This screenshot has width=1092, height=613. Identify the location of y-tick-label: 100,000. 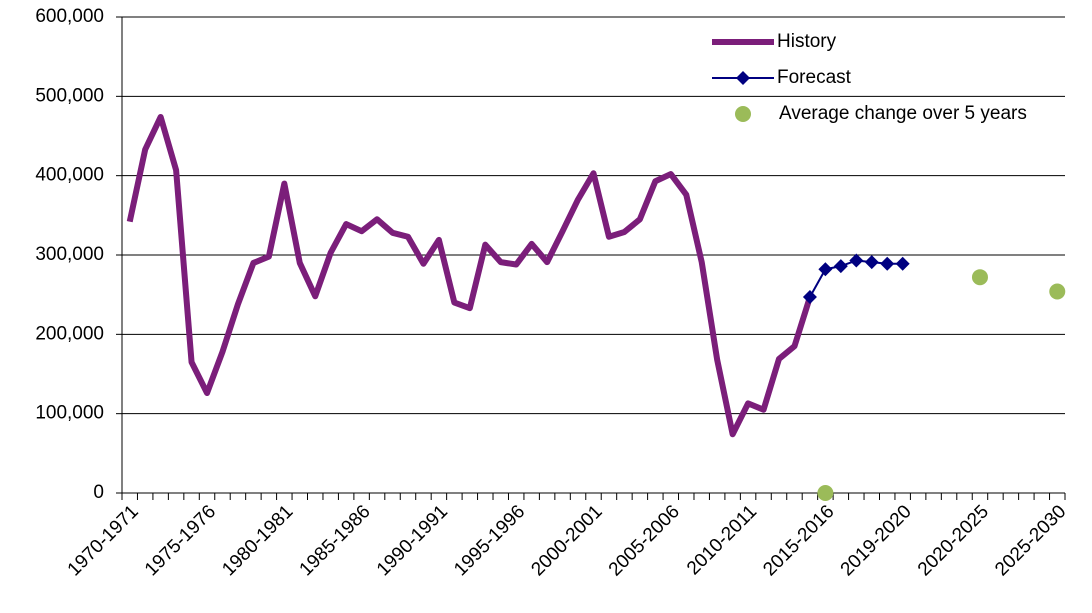
(69, 413).